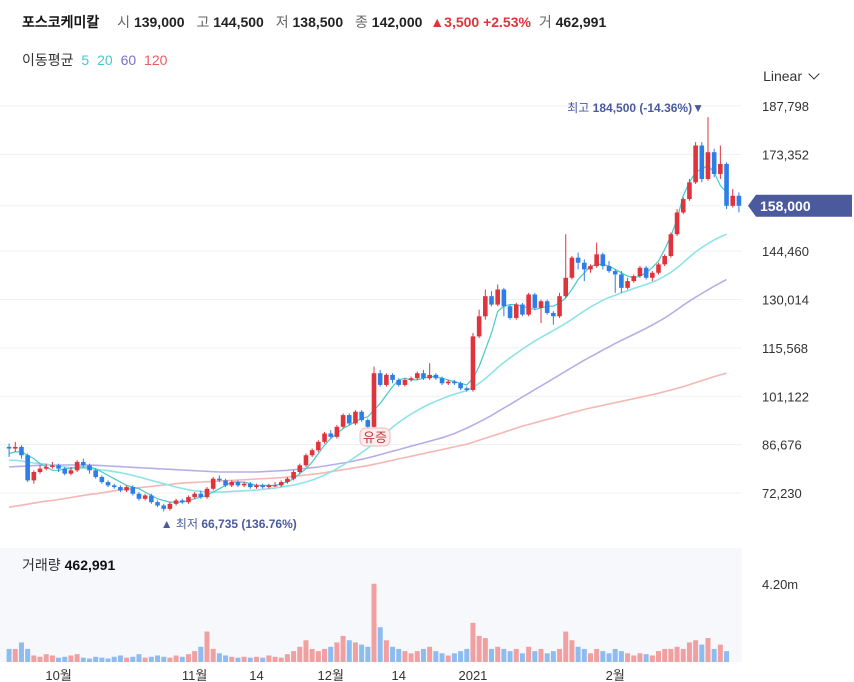 This screenshot has width=854, height=682. What do you see at coordinates (780, 584) in the screenshot?
I see `volume-axis-label: 4.20m` at bounding box center [780, 584].